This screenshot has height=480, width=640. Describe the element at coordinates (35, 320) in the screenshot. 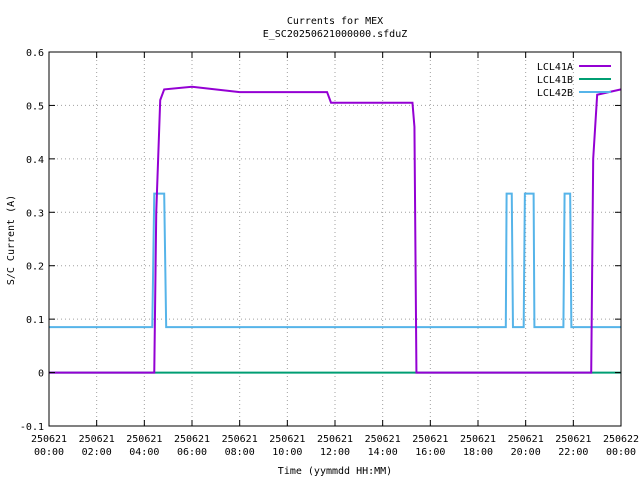

I see `y-tick-label: 0.1` at that location.